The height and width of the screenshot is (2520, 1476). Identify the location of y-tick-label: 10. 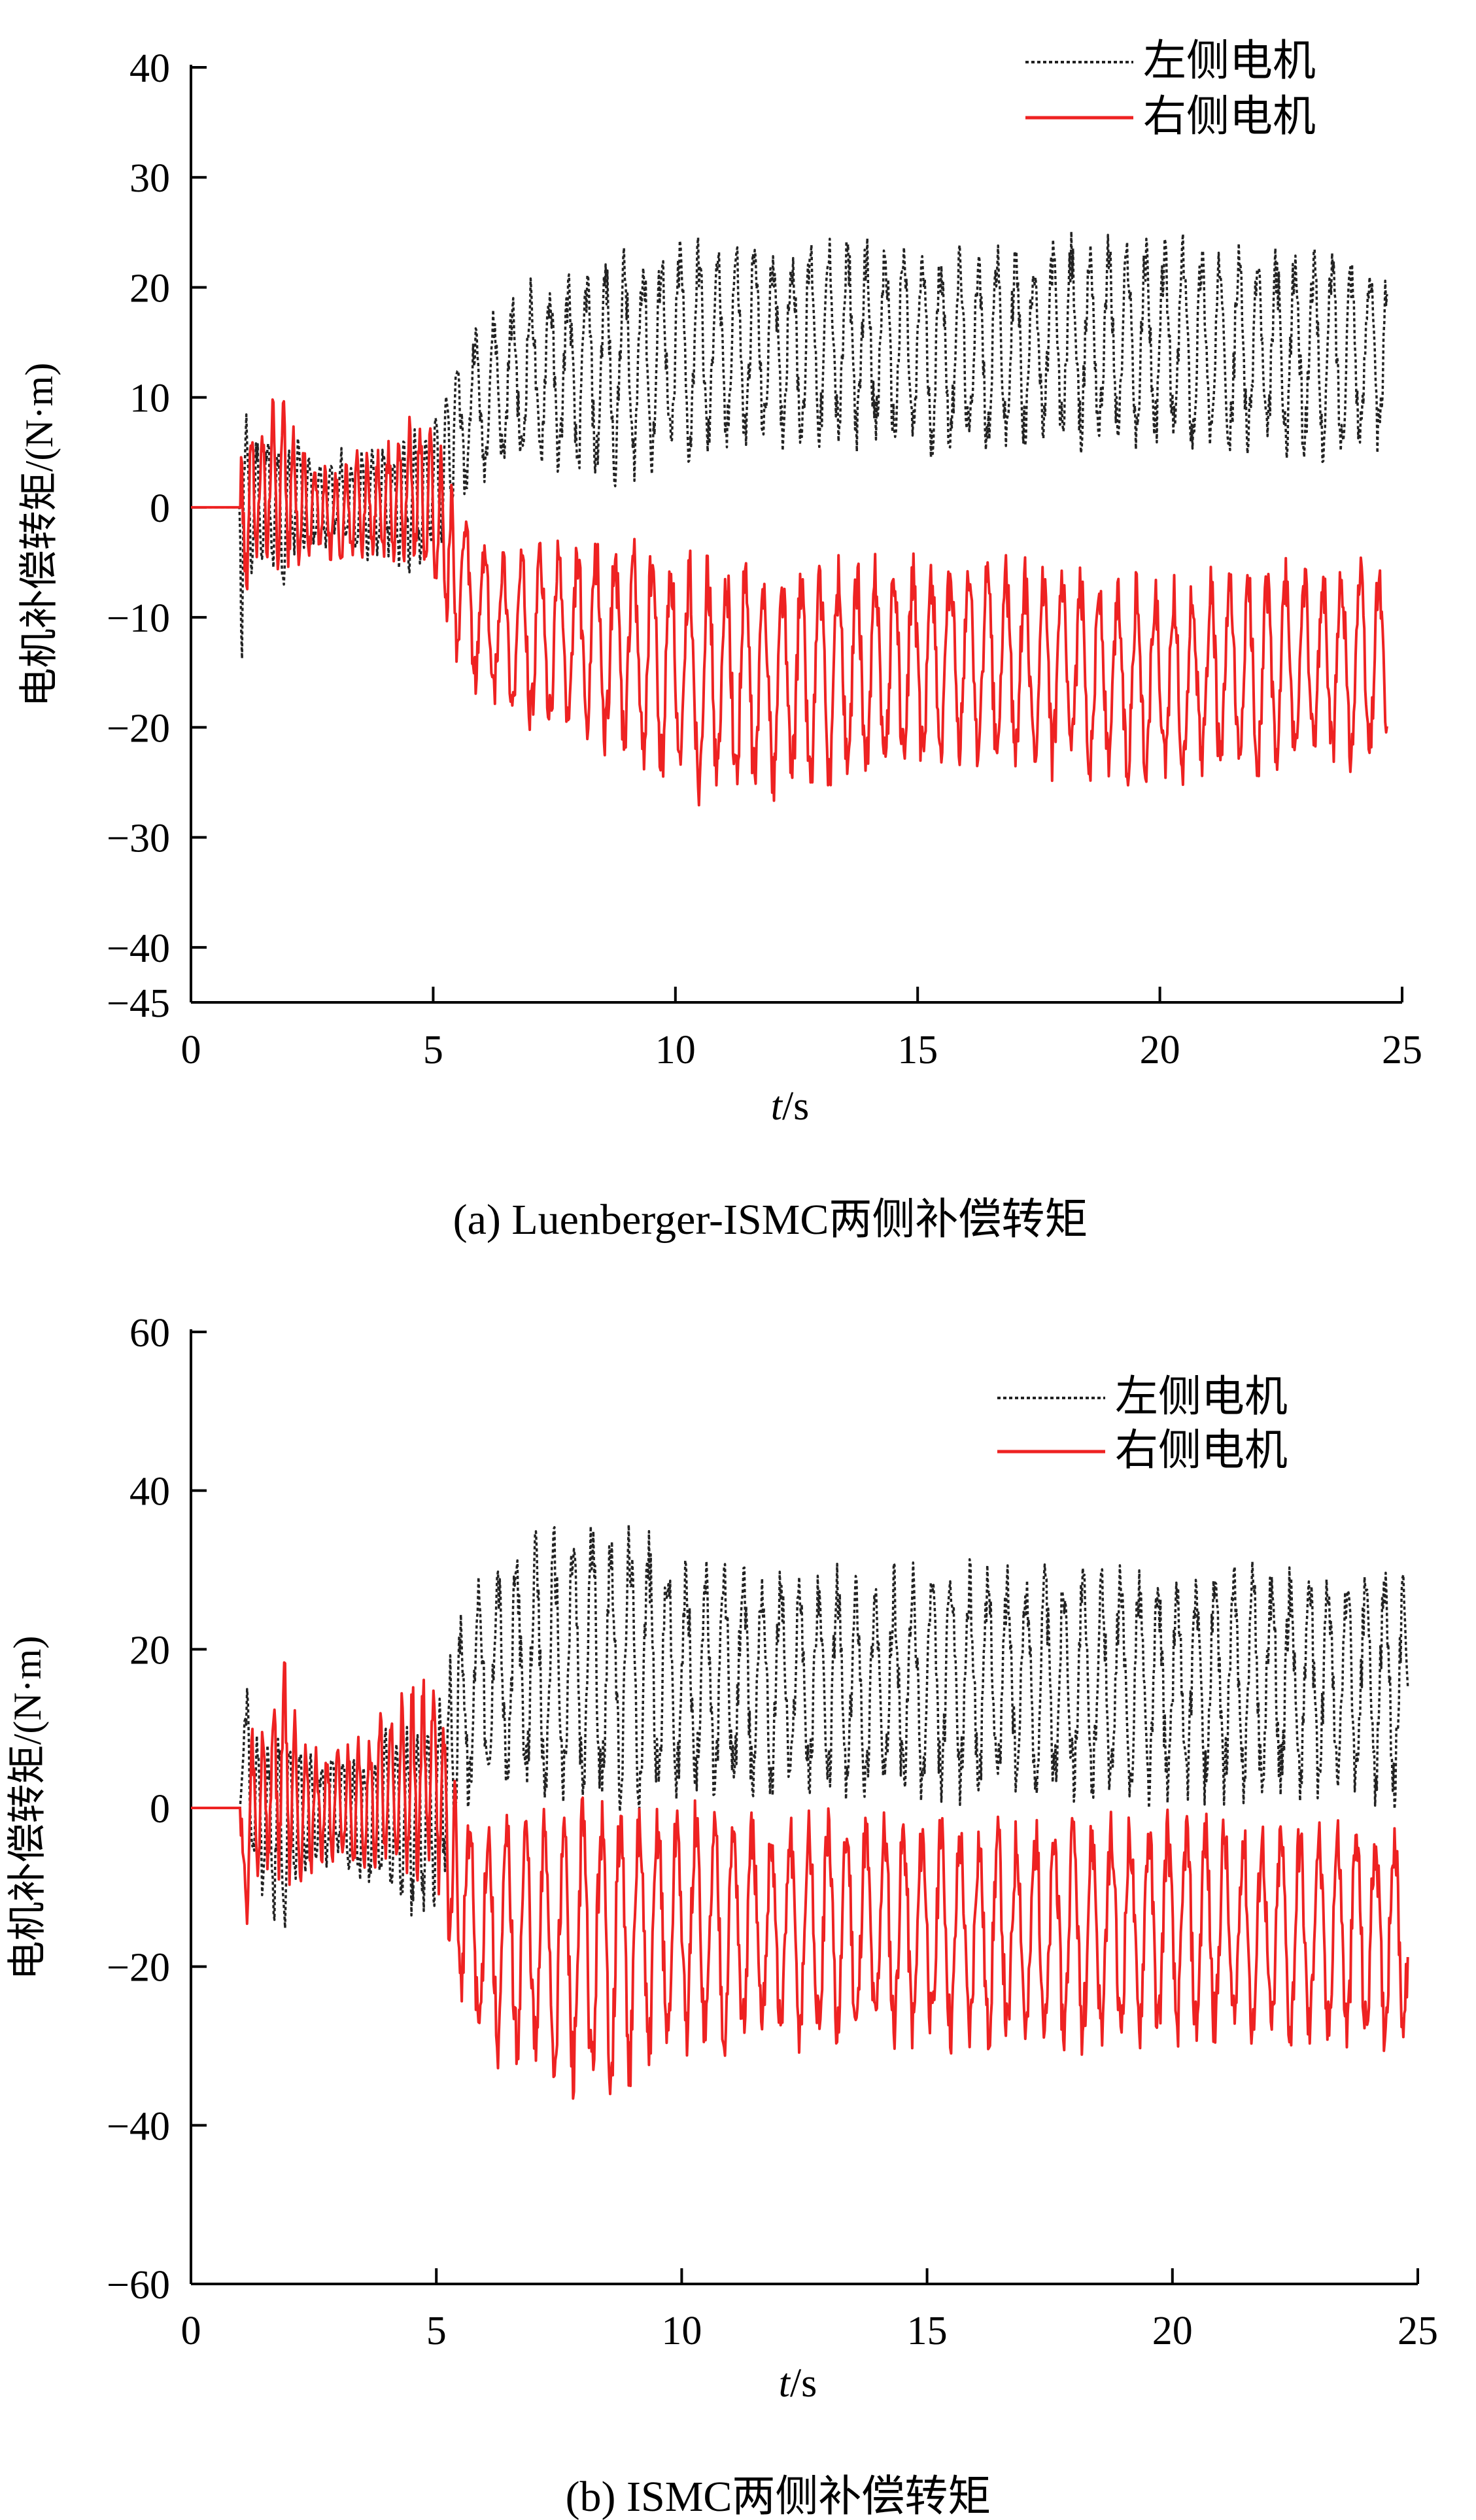
(149, 399).